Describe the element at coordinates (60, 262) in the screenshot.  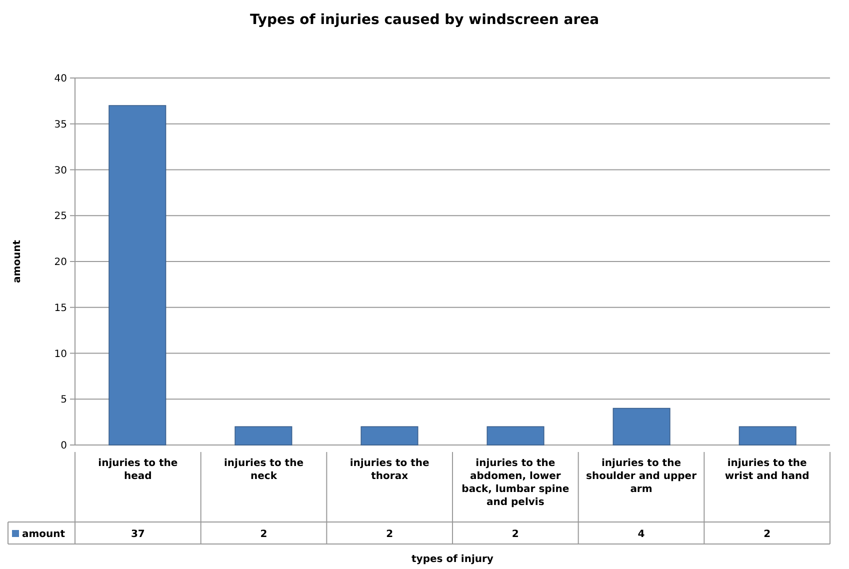
I see `y-tick-label: 20` at that location.